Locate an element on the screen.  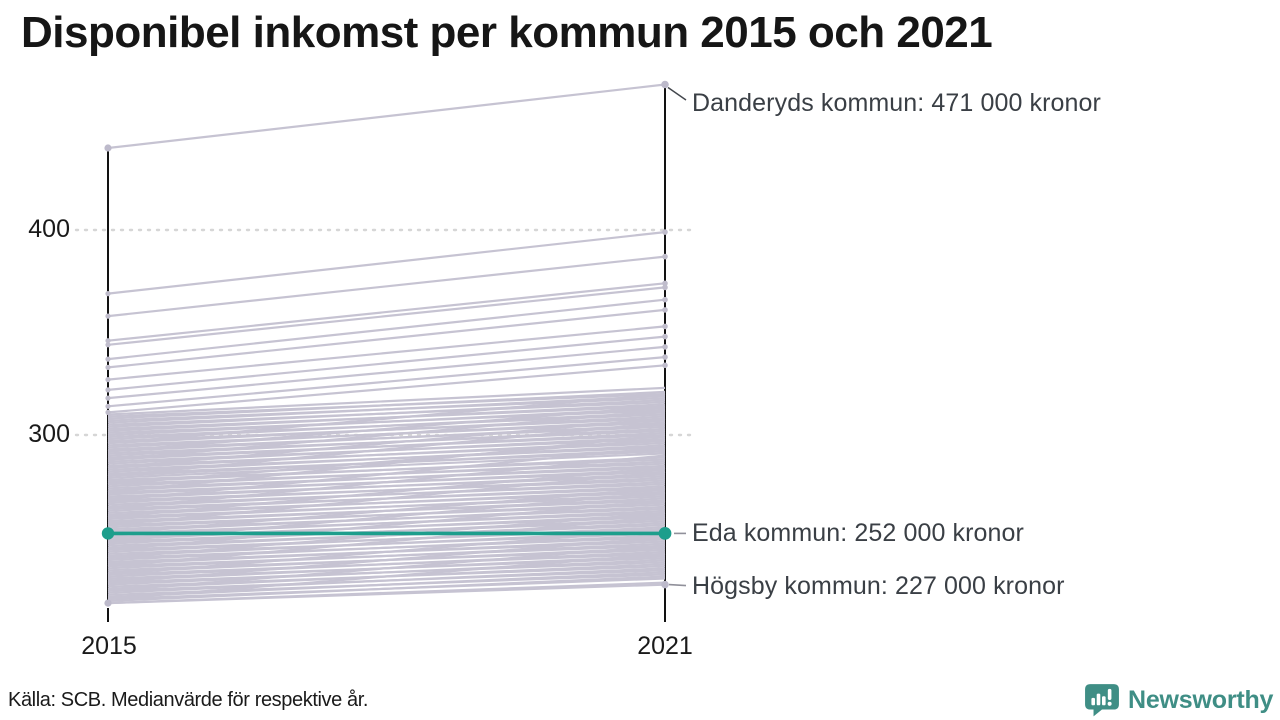
eda-endpoint-dot-2015 is located at coordinates (108, 533).